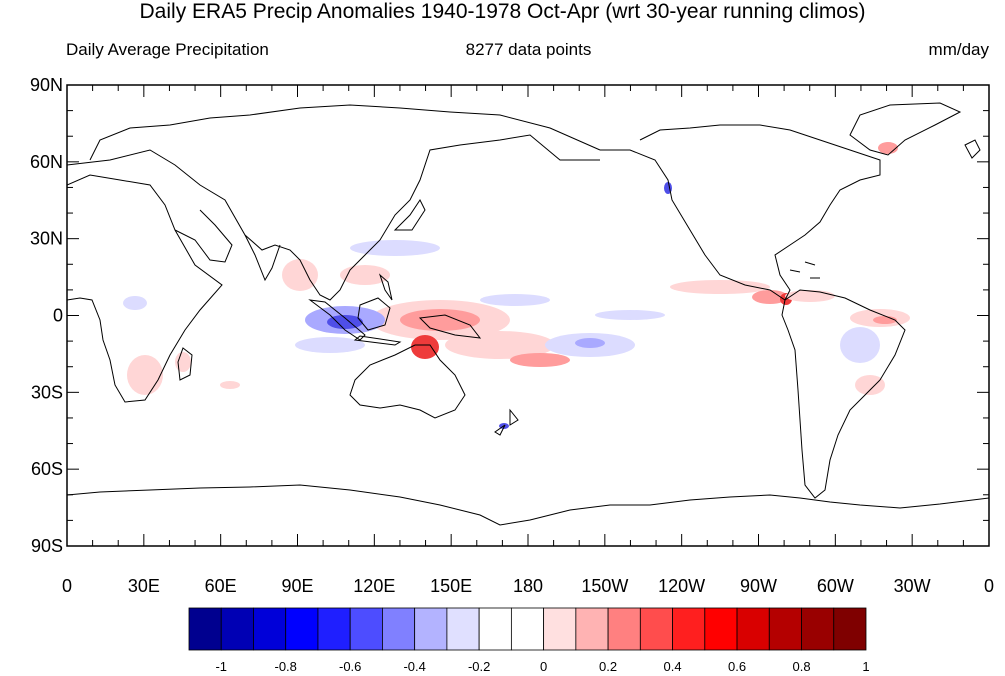 This screenshot has width=1005, height=676. What do you see at coordinates (479, 666) in the screenshot?
I see `colorbar-label: -0.2` at bounding box center [479, 666].